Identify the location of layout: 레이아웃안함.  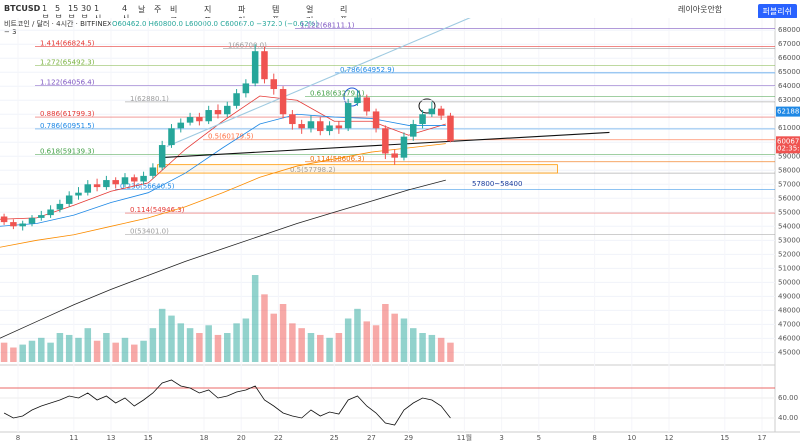
(700, 9).